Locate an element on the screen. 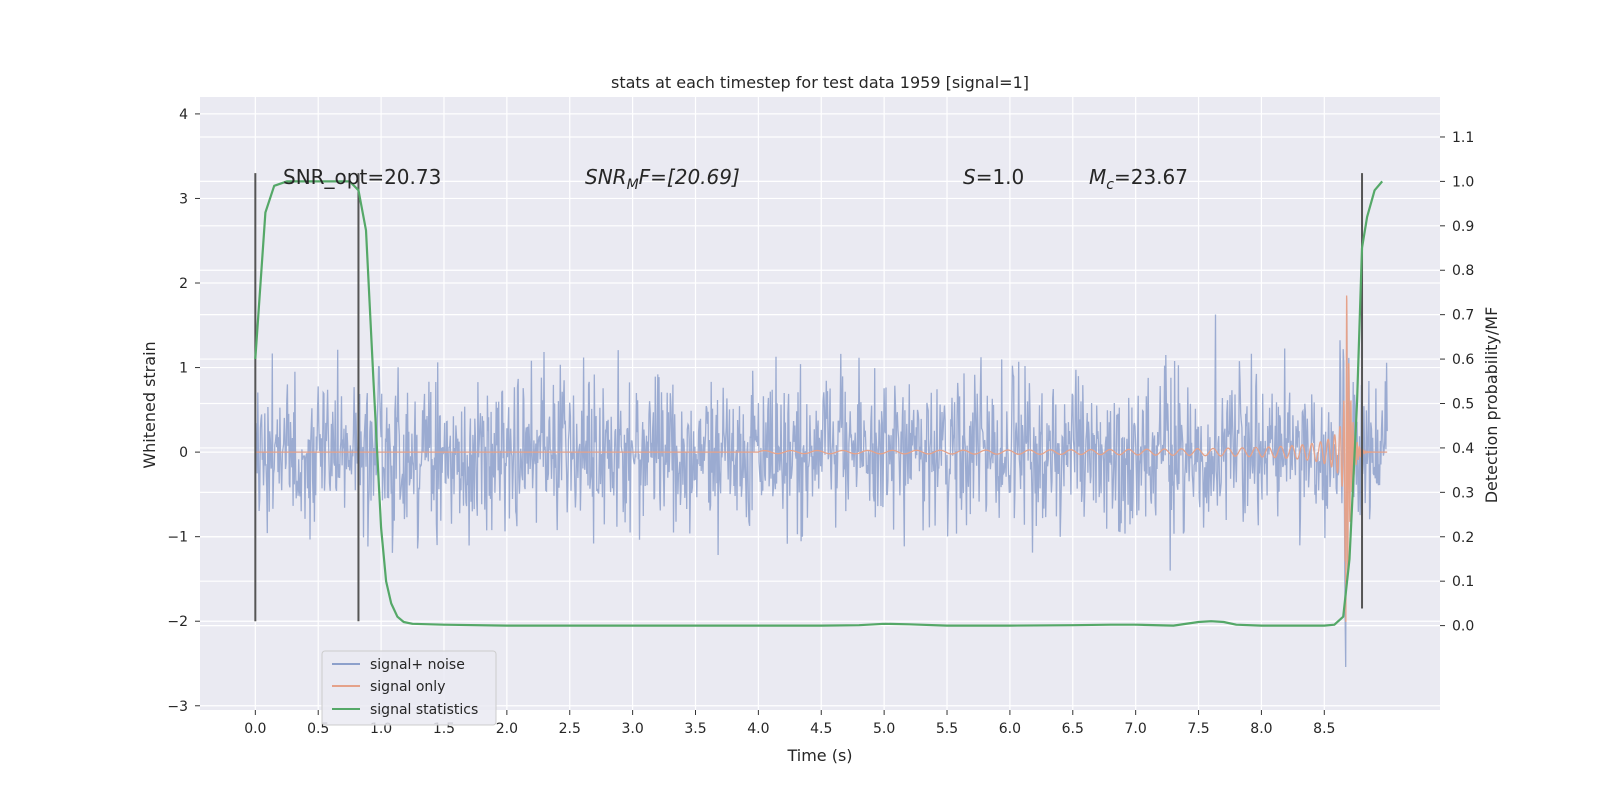 Image resolution: width=1600 pixels, height=800 pixels. y2-tick-label: 0.4 is located at coordinates (1463, 449).